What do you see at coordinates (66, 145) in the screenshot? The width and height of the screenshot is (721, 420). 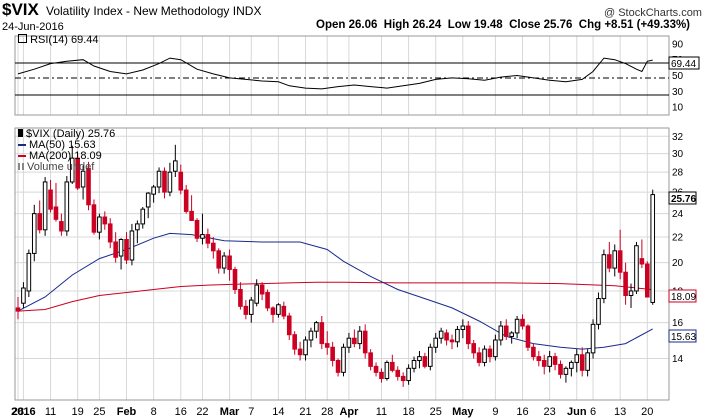 I see `legend-ma50-row: MA(50) 15.63` at bounding box center [66, 145].